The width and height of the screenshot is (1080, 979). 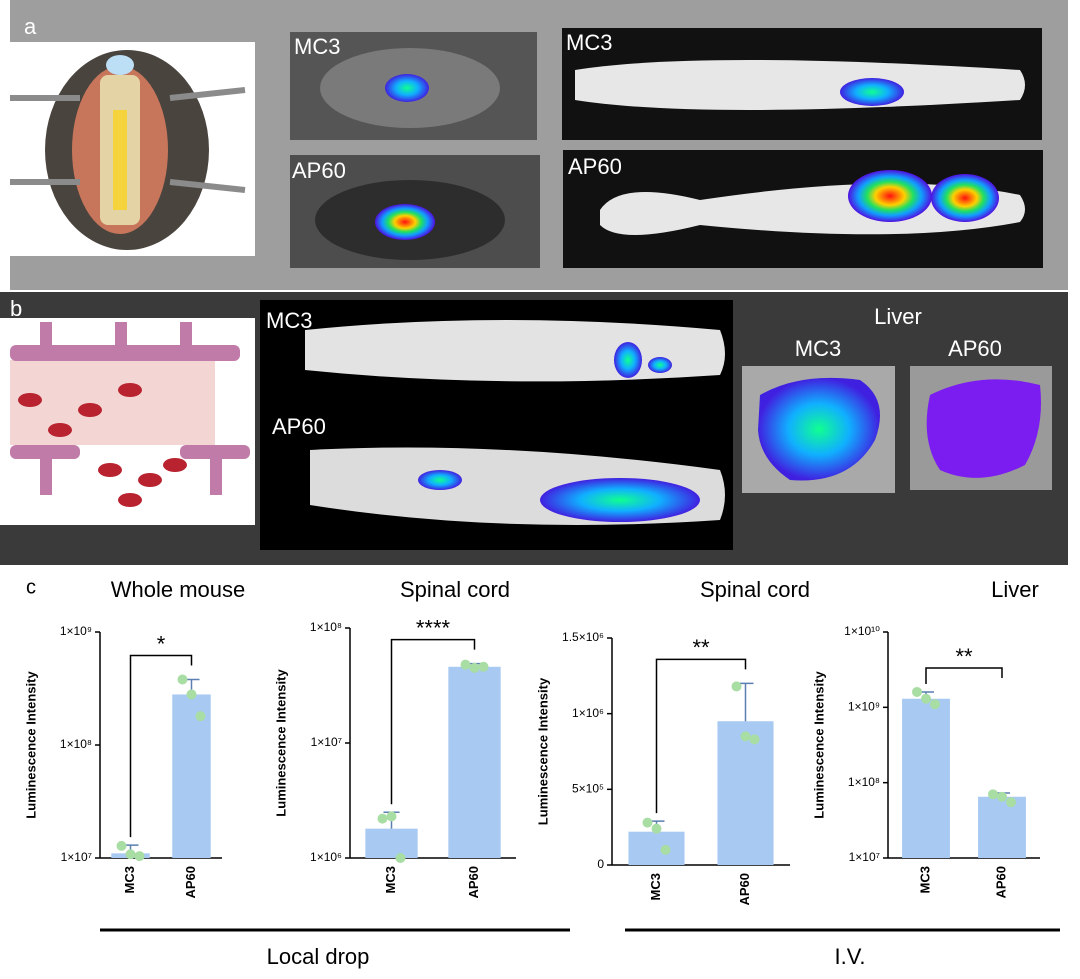 I want to click on chart-title: Liver, so click(x=1015, y=589).